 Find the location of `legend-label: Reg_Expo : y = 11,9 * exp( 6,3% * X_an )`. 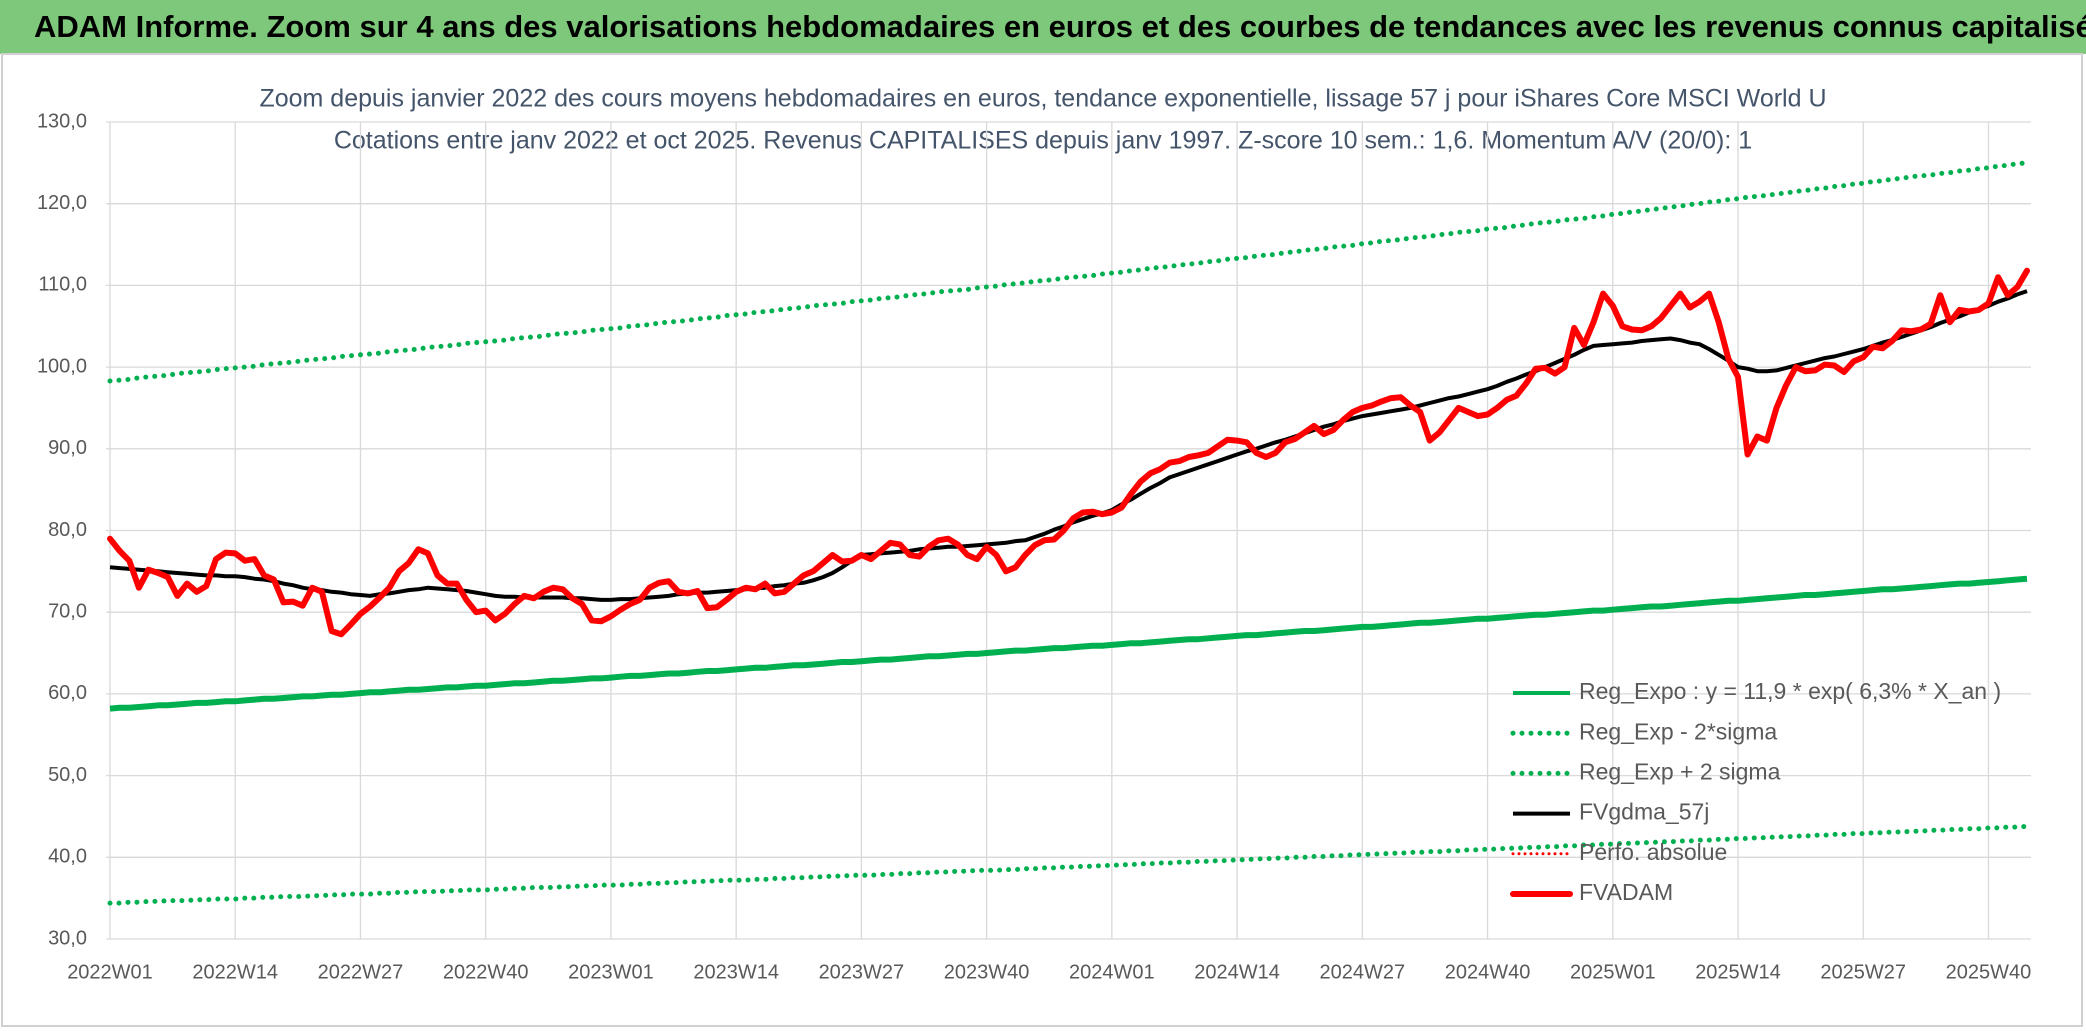

legend-label: Reg_Expo : y = 11,9 * exp( 6,3% * X_an ) is located at coordinates (1790, 691).